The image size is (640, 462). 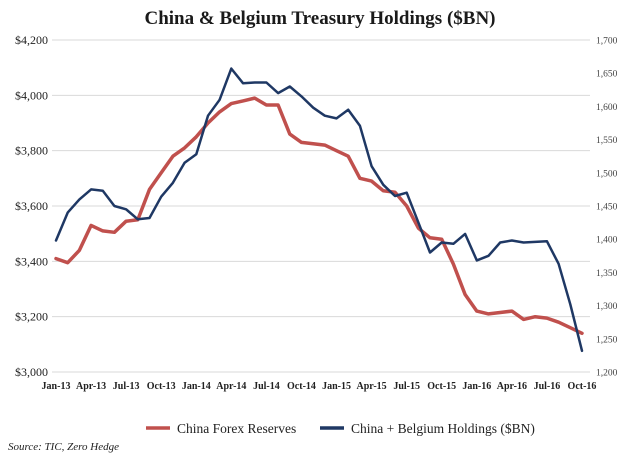 I want to click on y-right-tick-label: 1,650, so click(x=607, y=75).